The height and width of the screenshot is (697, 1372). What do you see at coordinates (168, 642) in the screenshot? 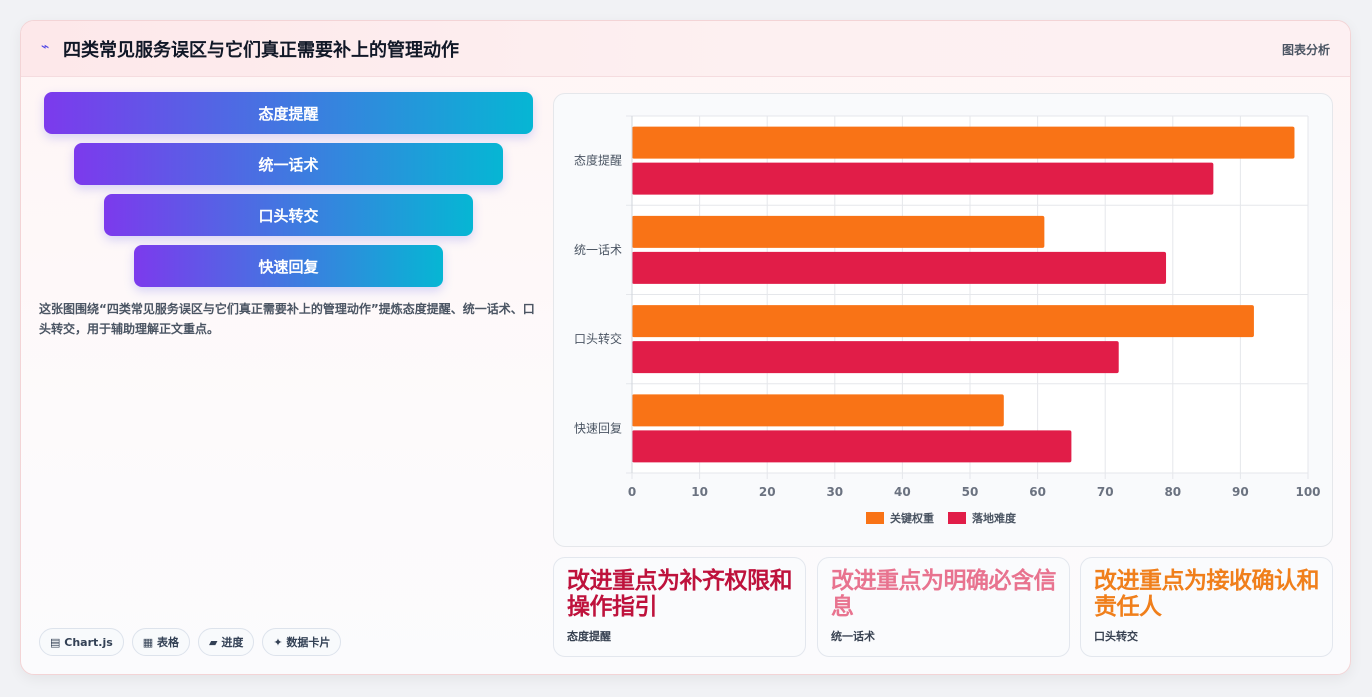
I see `tag-label: 表格` at bounding box center [168, 642].